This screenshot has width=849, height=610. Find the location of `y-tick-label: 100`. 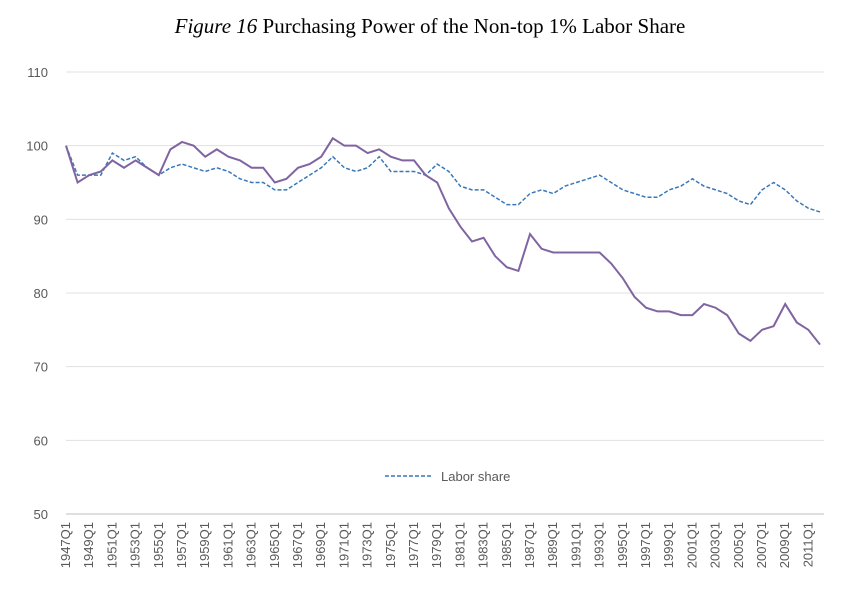

y-tick-label: 100 is located at coordinates (37, 146).